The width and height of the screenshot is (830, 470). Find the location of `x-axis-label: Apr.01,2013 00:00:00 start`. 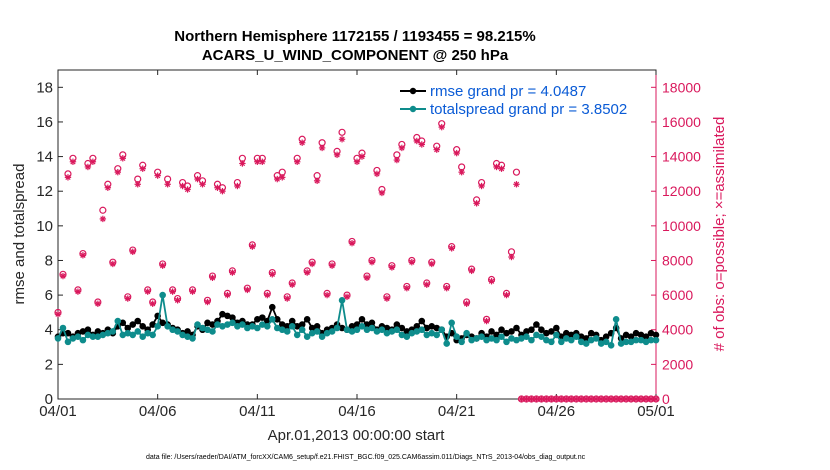

x-axis-label: Apr.01,2013 00:00:00 start is located at coordinates (357, 435).